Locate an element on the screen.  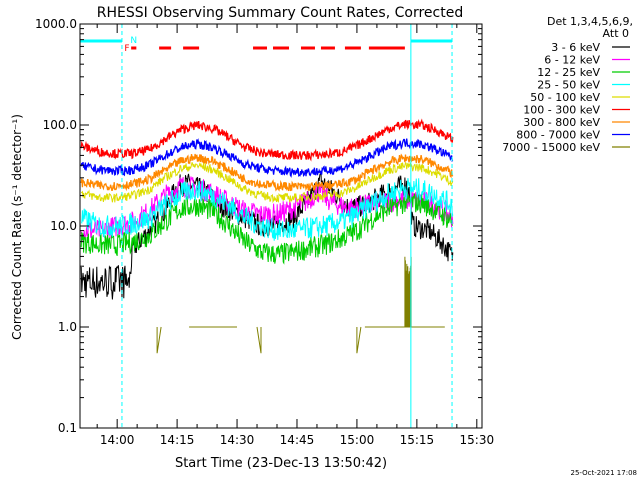
footer-timestamp: 25-Oct-2021 17:08 is located at coordinates (604, 473).